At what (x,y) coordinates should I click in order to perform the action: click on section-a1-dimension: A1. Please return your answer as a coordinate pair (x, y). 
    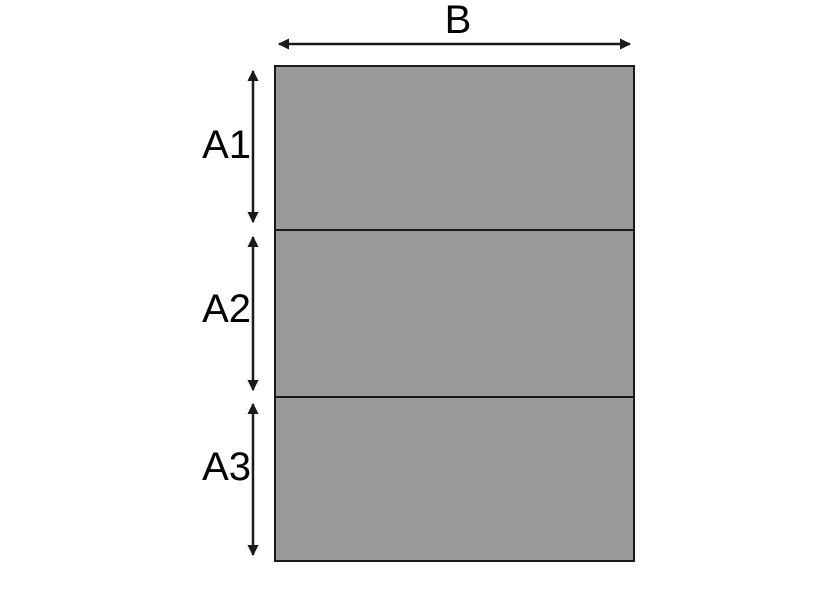
    Looking at the image, I should click on (230, 146).